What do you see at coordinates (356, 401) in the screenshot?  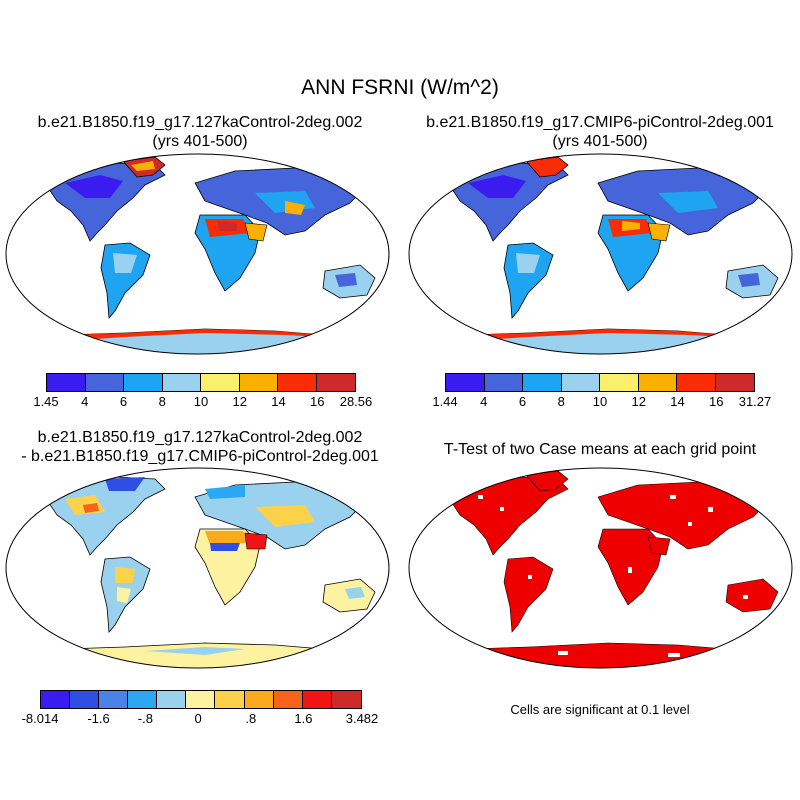 I see `colorbar-tick-label: 28.56` at bounding box center [356, 401].